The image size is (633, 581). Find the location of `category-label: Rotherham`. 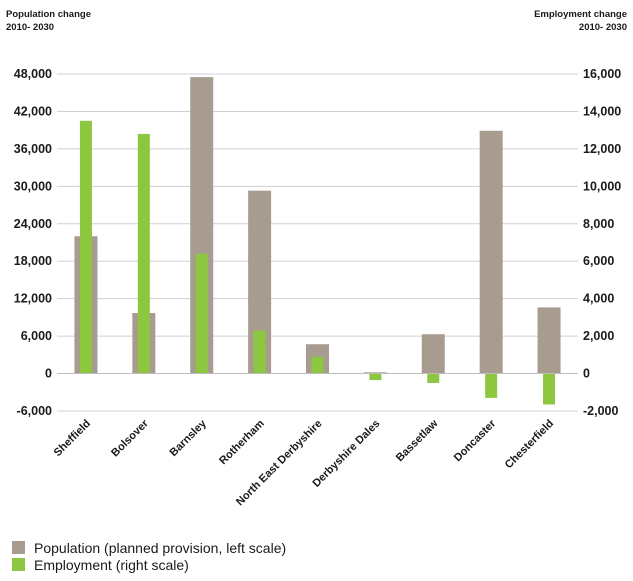

category-label: Rotherham is located at coordinates (242, 442).